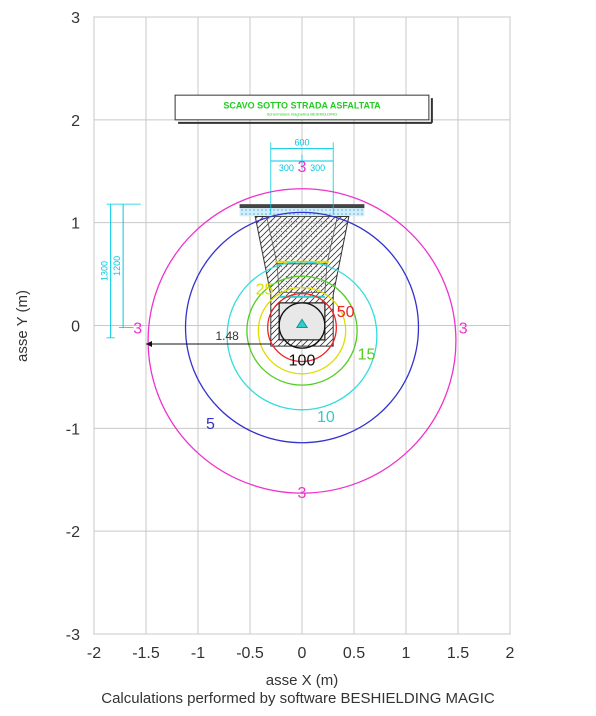  I want to click on y-tick-label: -3, so click(73, 635).